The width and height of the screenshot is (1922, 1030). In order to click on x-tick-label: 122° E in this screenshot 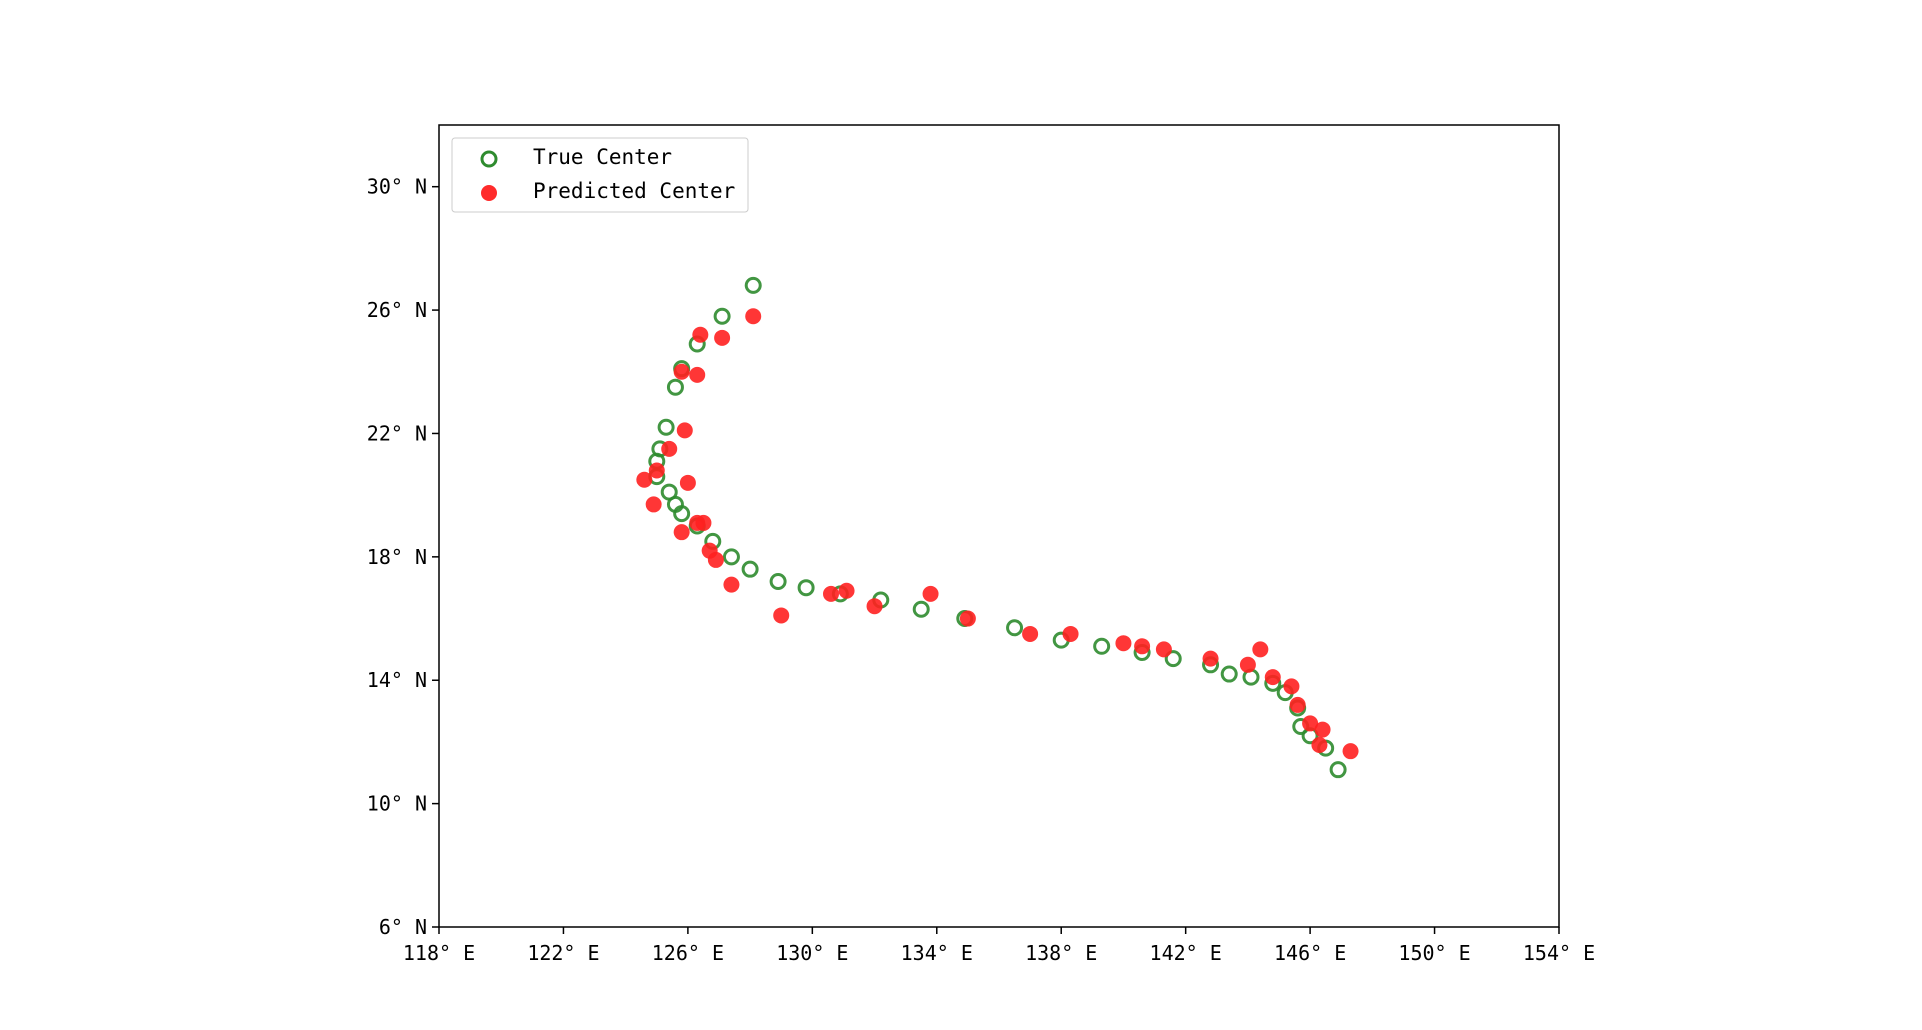, I will do `click(563, 953)`.